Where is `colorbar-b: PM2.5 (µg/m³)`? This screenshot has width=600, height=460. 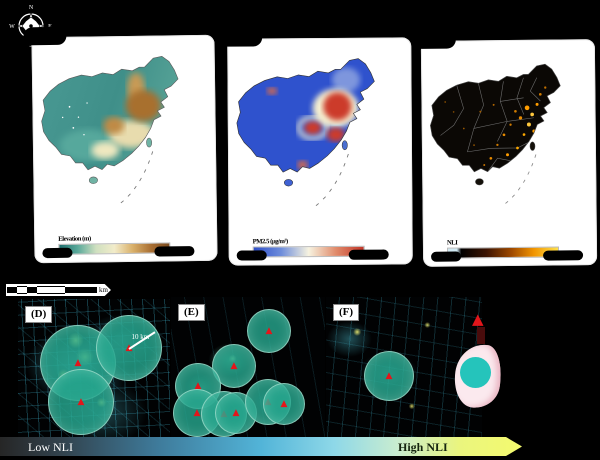 colorbar-b: PM2.5 (µg/m³) is located at coordinates (312, 249).